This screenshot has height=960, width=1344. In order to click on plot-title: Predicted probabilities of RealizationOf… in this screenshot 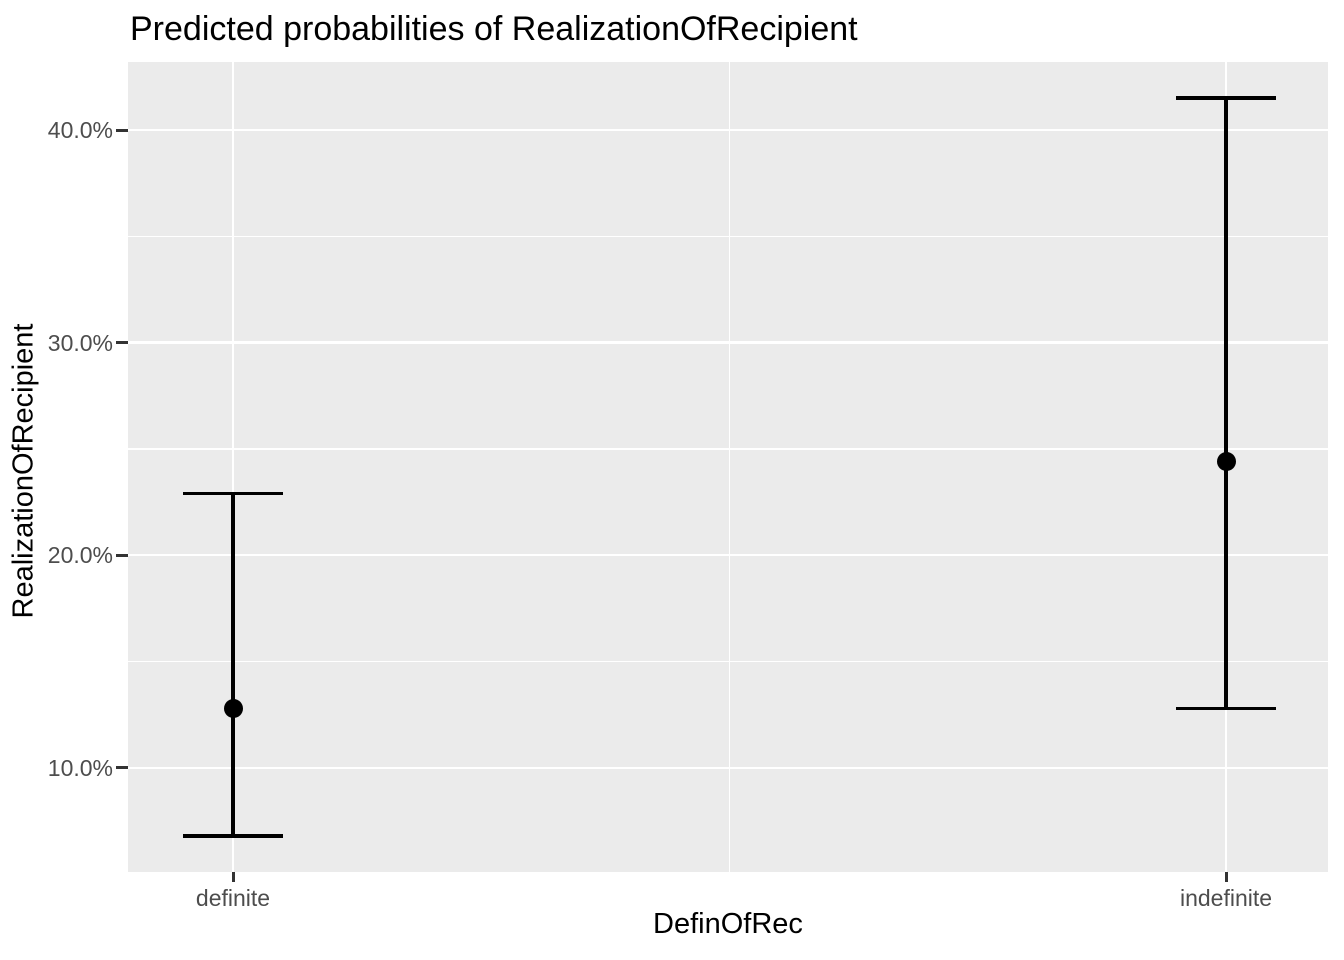, I will do `click(494, 29)`.